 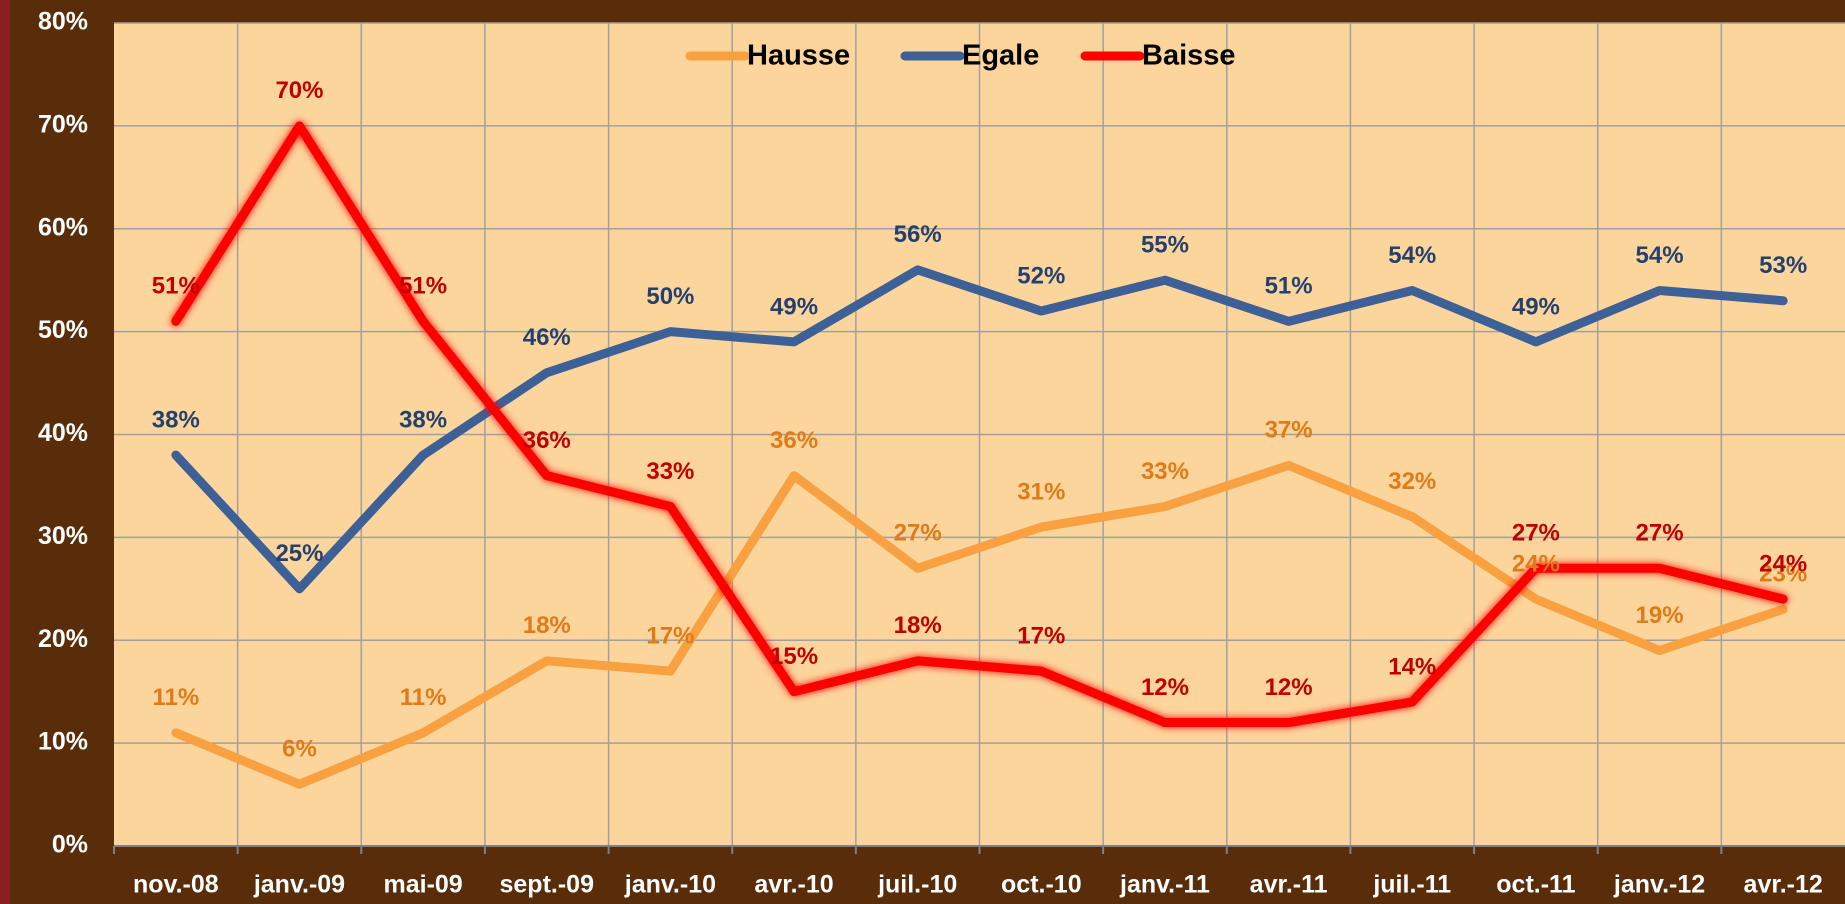 What do you see at coordinates (63, 227) in the screenshot?
I see `y-tick-label: 60%` at bounding box center [63, 227].